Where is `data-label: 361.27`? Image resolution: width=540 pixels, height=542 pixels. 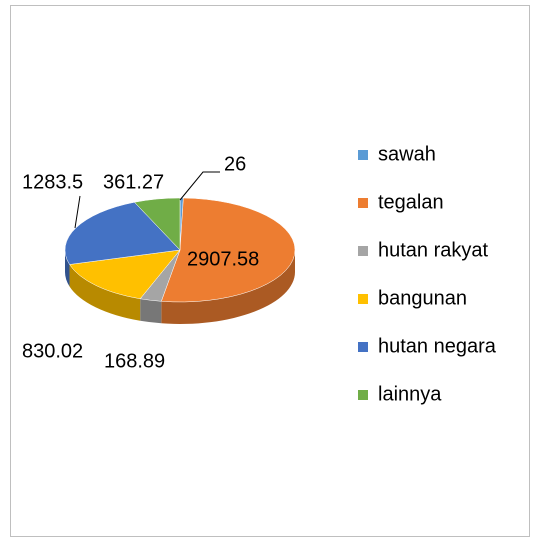
data-label: 361.27 is located at coordinates (133, 182).